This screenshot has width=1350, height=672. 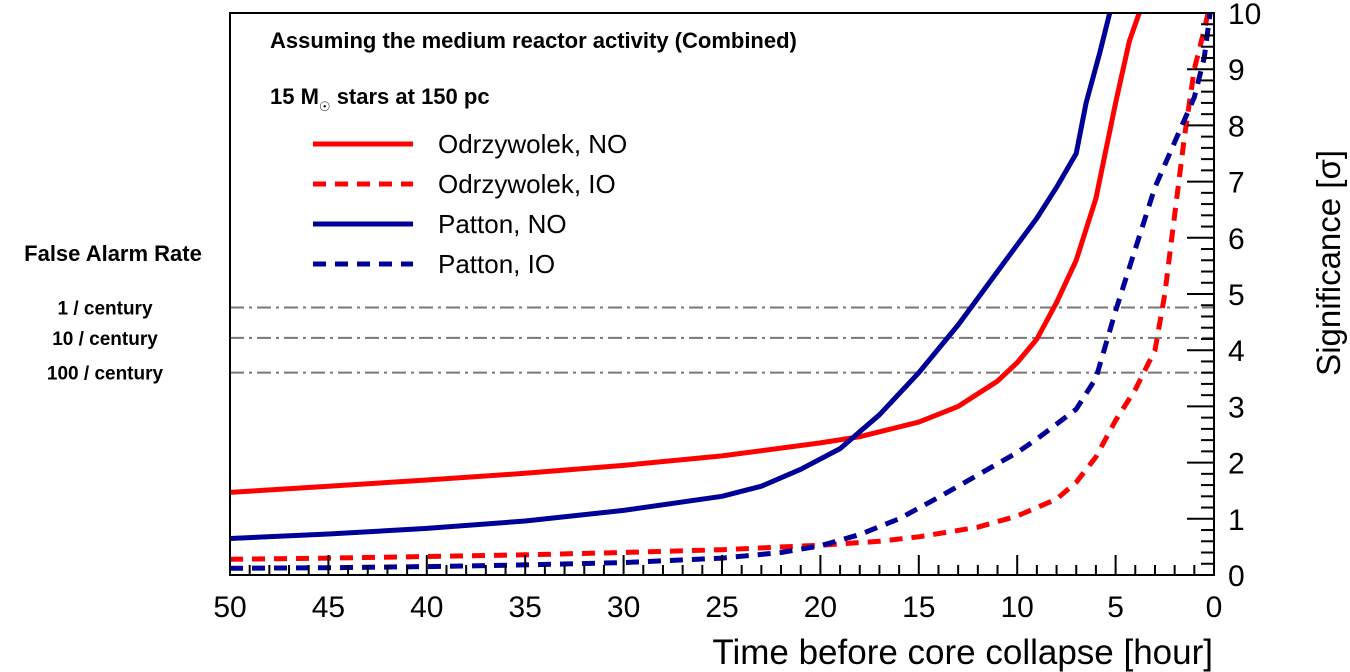 I want to click on sun-symbol: ☉, so click(x=325, y=106).